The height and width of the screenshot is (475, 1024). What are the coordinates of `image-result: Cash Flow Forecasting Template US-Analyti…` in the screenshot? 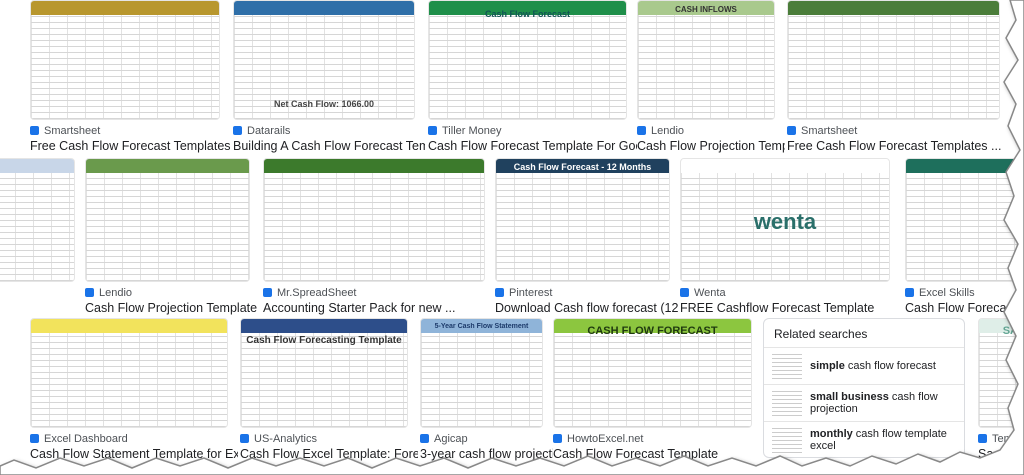 It's located at (329, 393).